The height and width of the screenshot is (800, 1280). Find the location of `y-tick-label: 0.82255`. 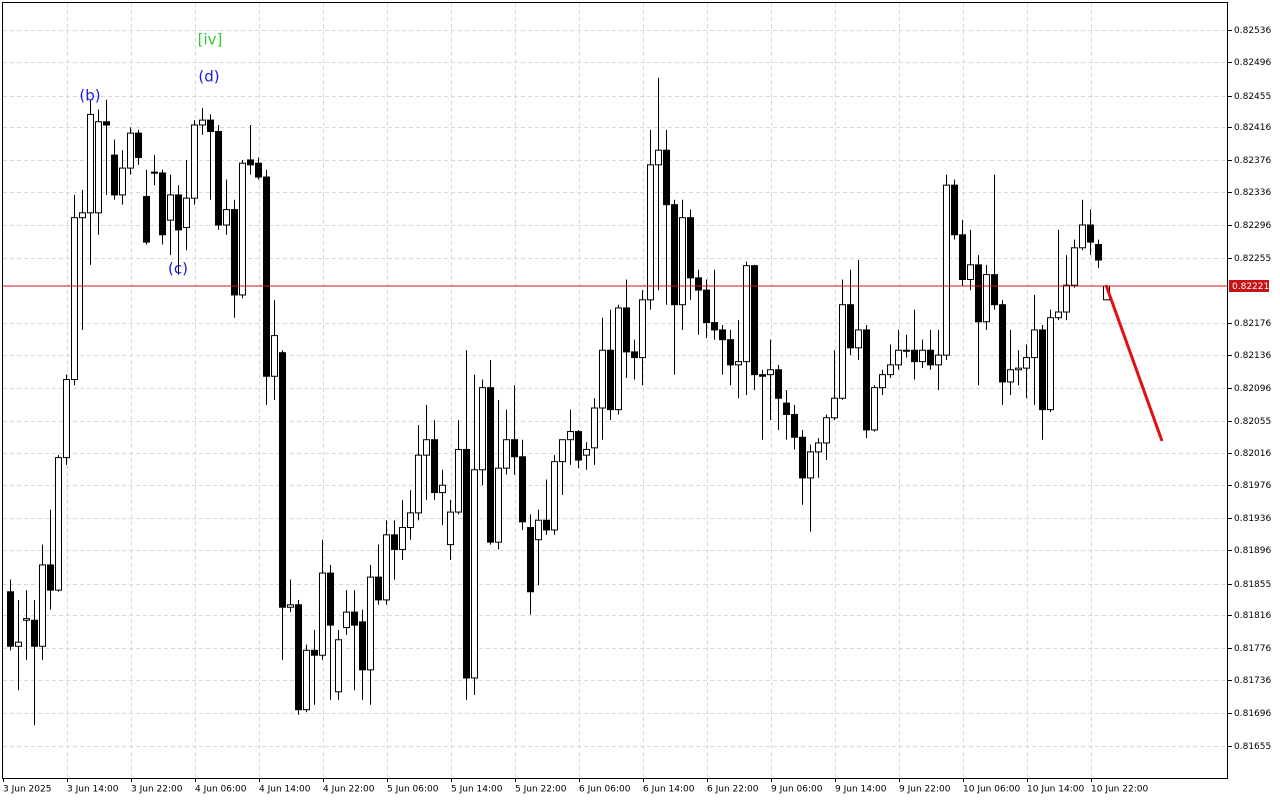

y-tick-label: 0.82255 is located at coordinates (1252, 259).